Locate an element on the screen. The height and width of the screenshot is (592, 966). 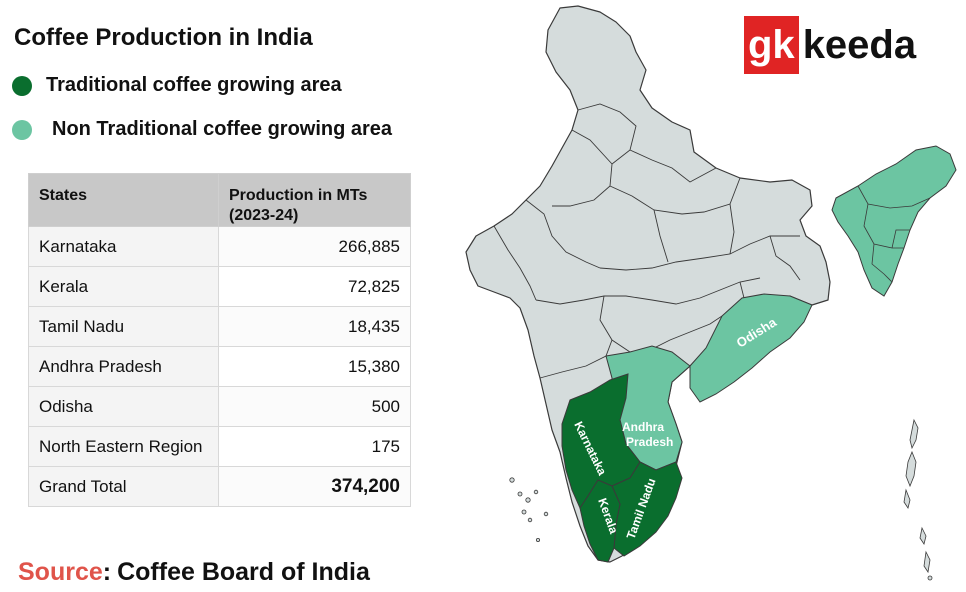
value-cell: 175 is located at coordinates (314, 446).